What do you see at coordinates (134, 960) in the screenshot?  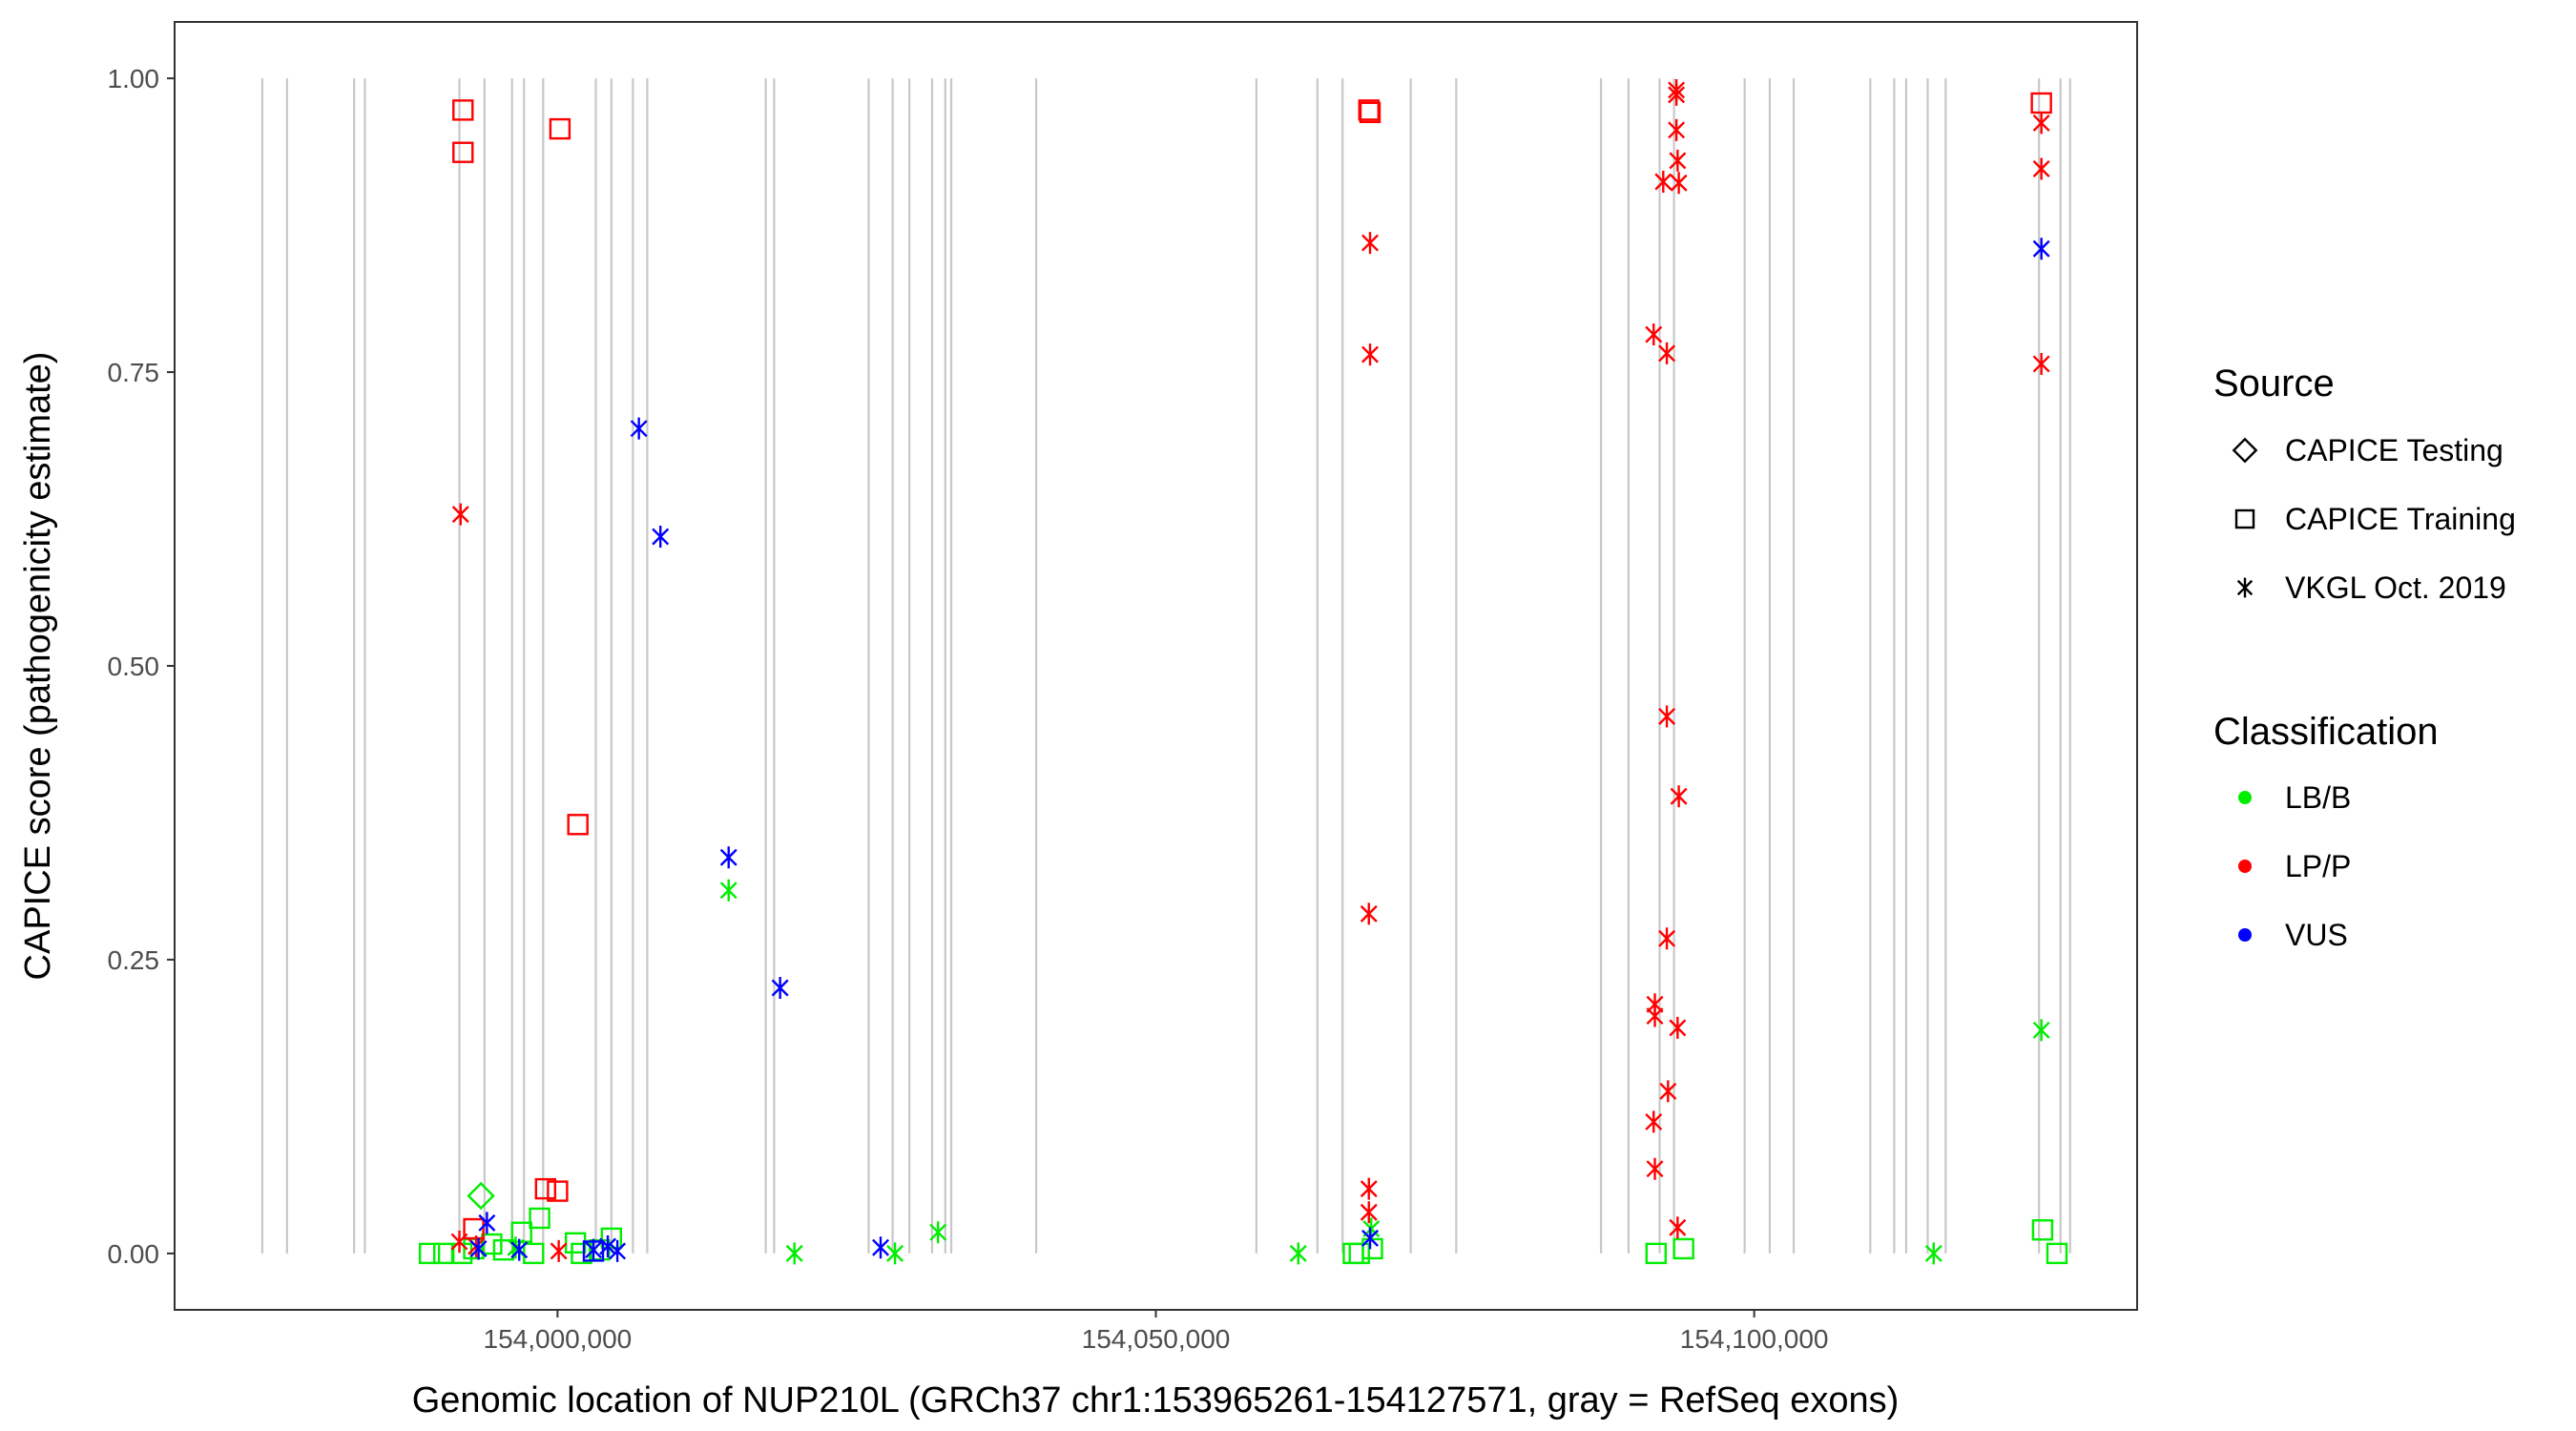 I see `y-tick-label: 0.25` at bounding box center [134, 960].